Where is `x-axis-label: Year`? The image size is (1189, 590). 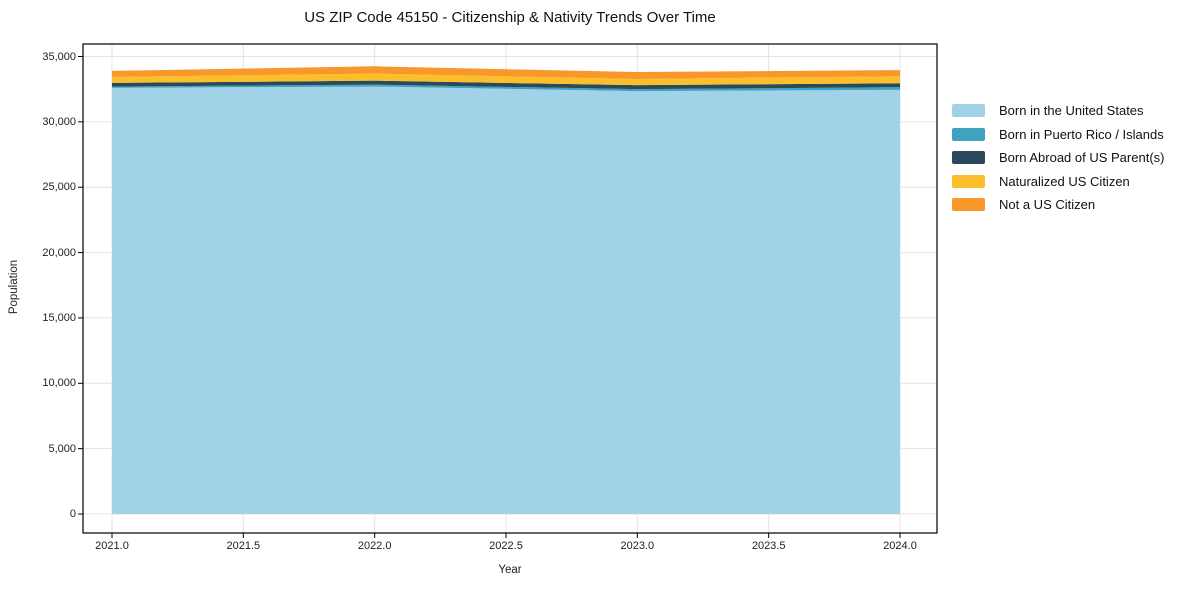
x-axis-label: Year is located at coordinates (510, 570).